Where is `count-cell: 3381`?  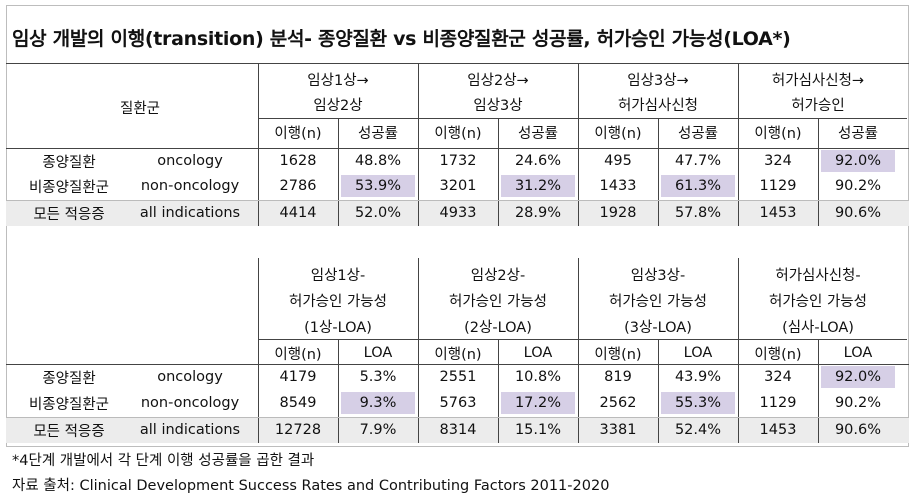 count-cell: 3381 is located at coordinates (618, 430).